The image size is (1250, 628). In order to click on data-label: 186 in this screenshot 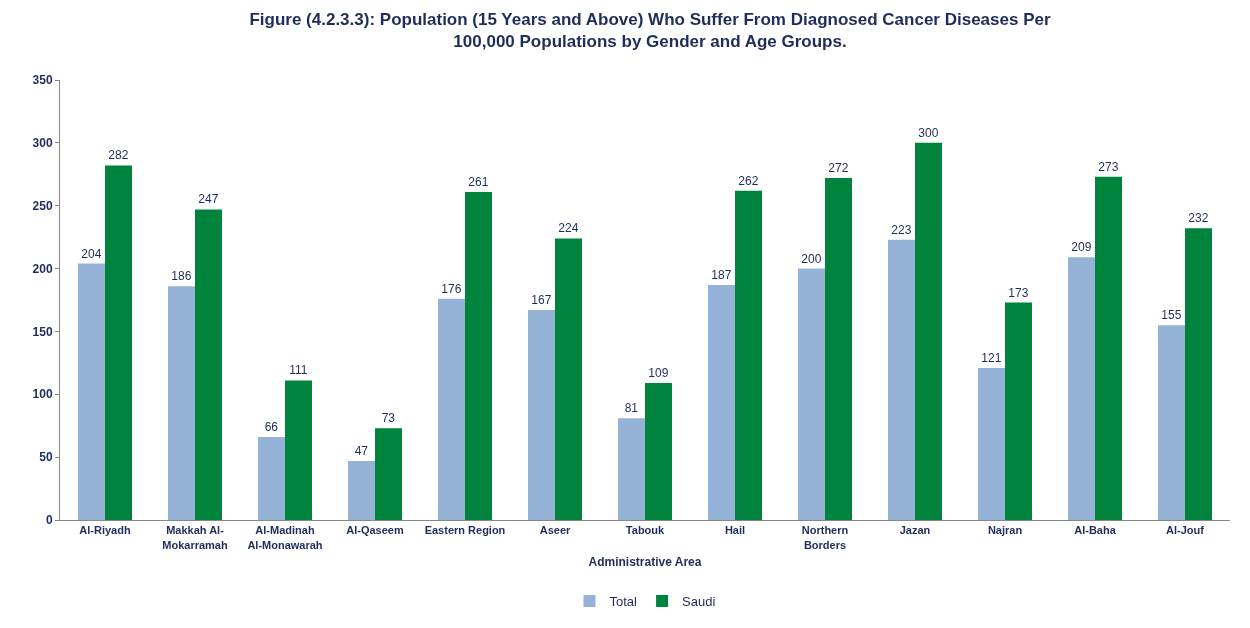, I will do `click(181, 276)`.